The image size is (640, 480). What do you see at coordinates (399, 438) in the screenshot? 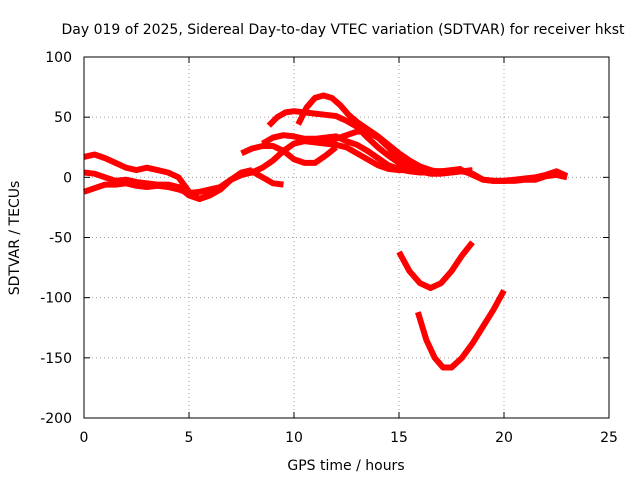
I see `x-tick-label: 15` at bounding box center [399, 438].